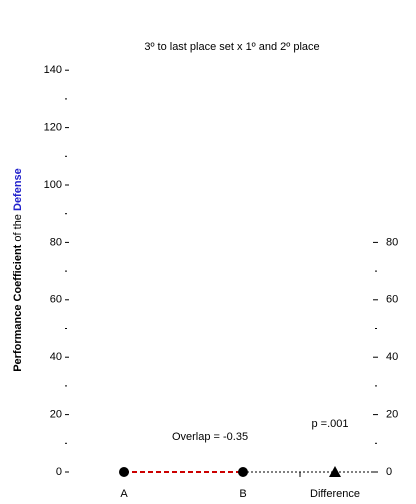 This screenshot has height=504, width=416. Describe the element at coordinates (329, 424) in the screenshot. I see `p-annotation: p =.001` at that location.